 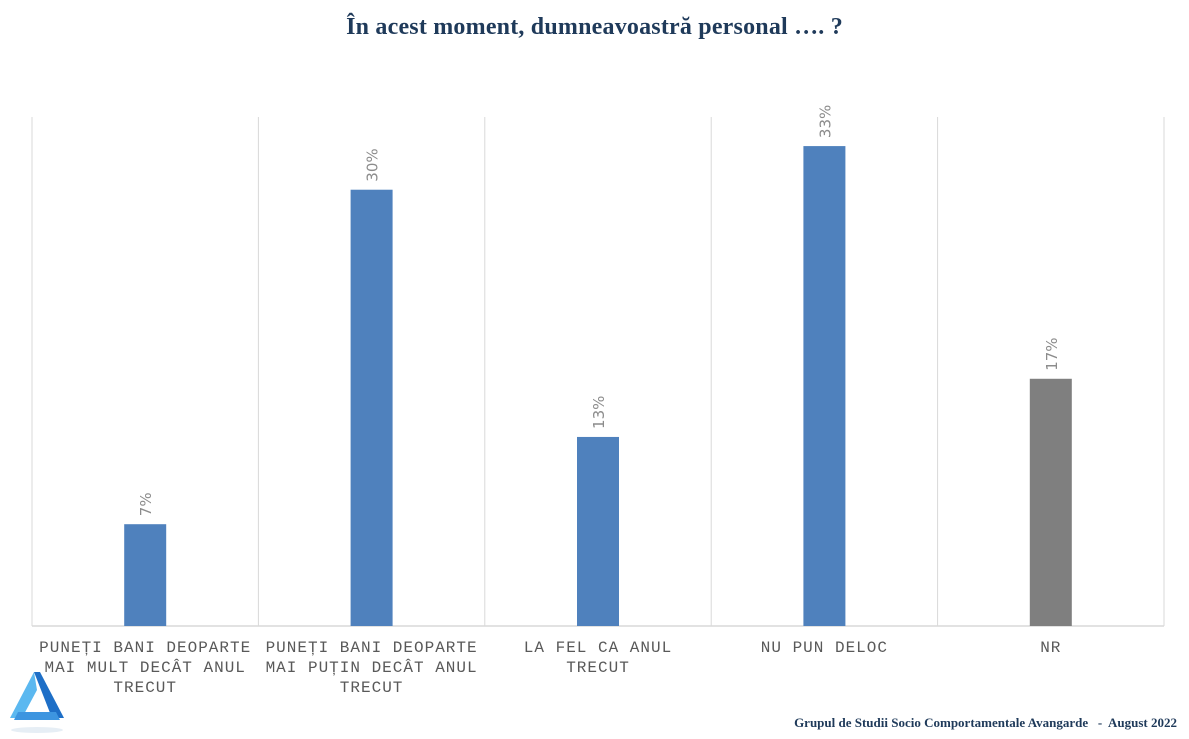 I want to click on data-label: 30%, so click(x=373, y=164).